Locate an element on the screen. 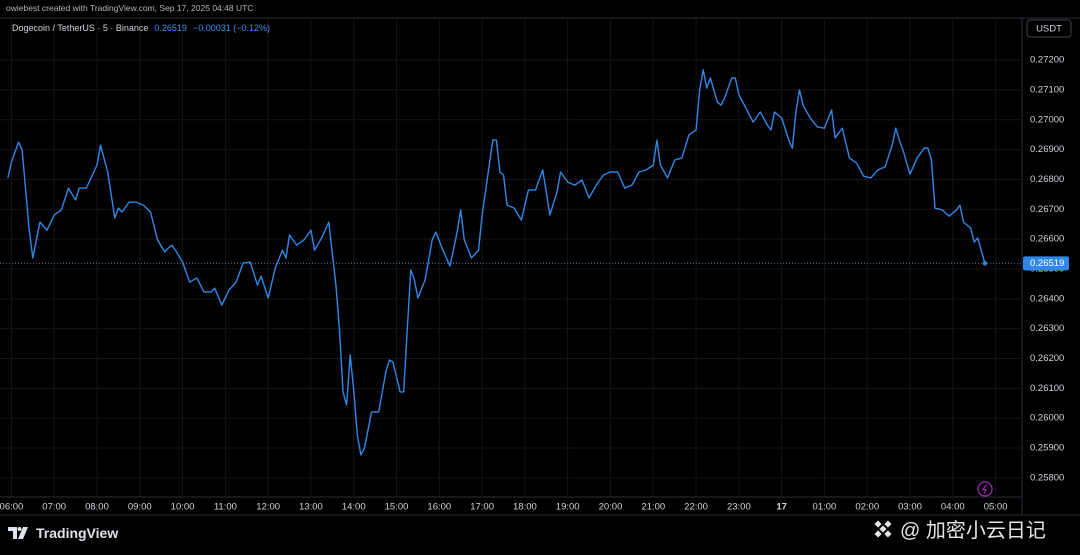  x-tick-label: 12:00 is located at coordinates (268, 507).